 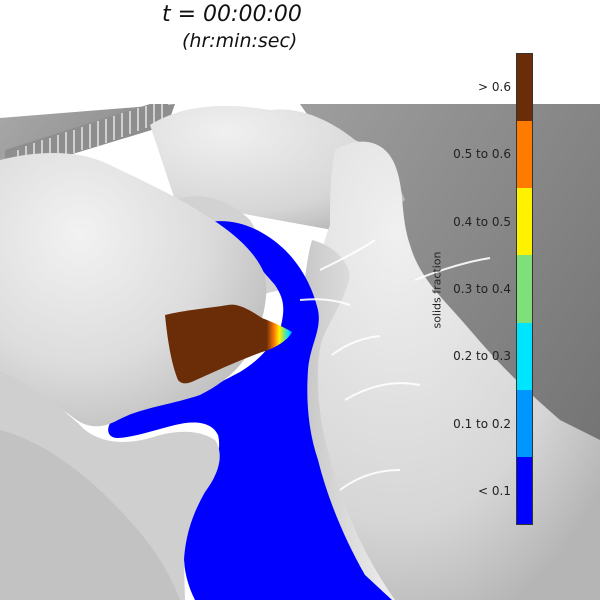 I want to click on time-units: (hr:min:sec), so click(x=240, y=41).